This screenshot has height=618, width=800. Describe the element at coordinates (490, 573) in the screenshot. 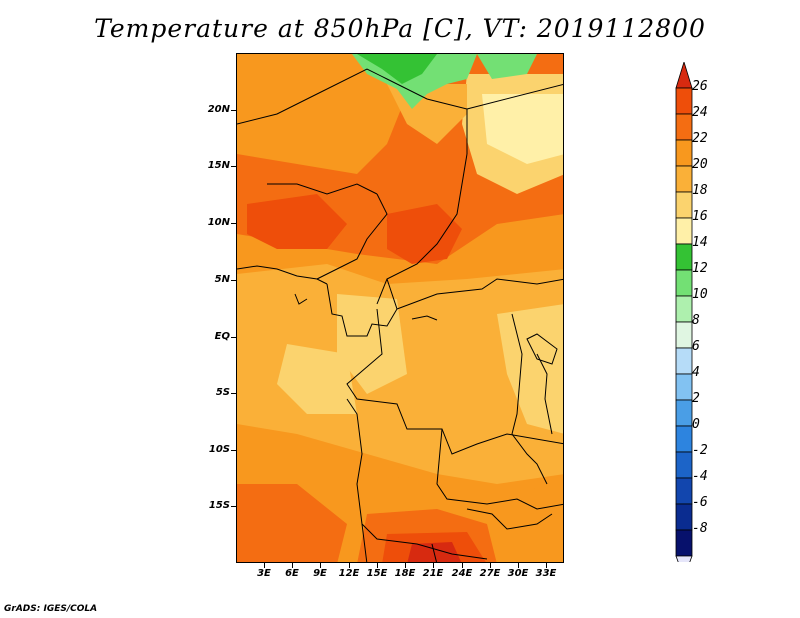

I see `lon-label-27e: 27E` at that location.